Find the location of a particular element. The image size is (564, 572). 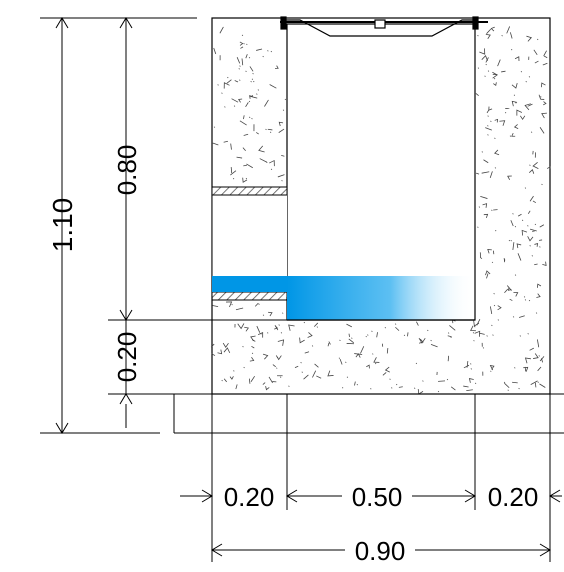

dim-inner-width: 0.50 is located at coordinates (377, 497).